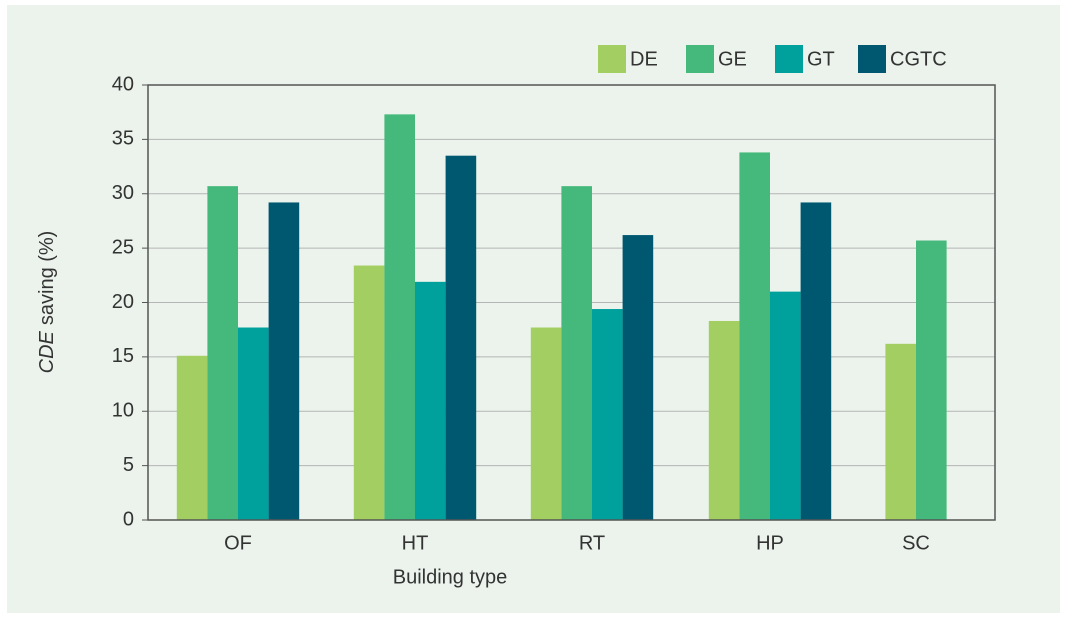 This screenshot has height=620, width=1067. Describe the element at coordinates (123, 302) in the screenshot. I see `y-tick-label: 20` at that location.